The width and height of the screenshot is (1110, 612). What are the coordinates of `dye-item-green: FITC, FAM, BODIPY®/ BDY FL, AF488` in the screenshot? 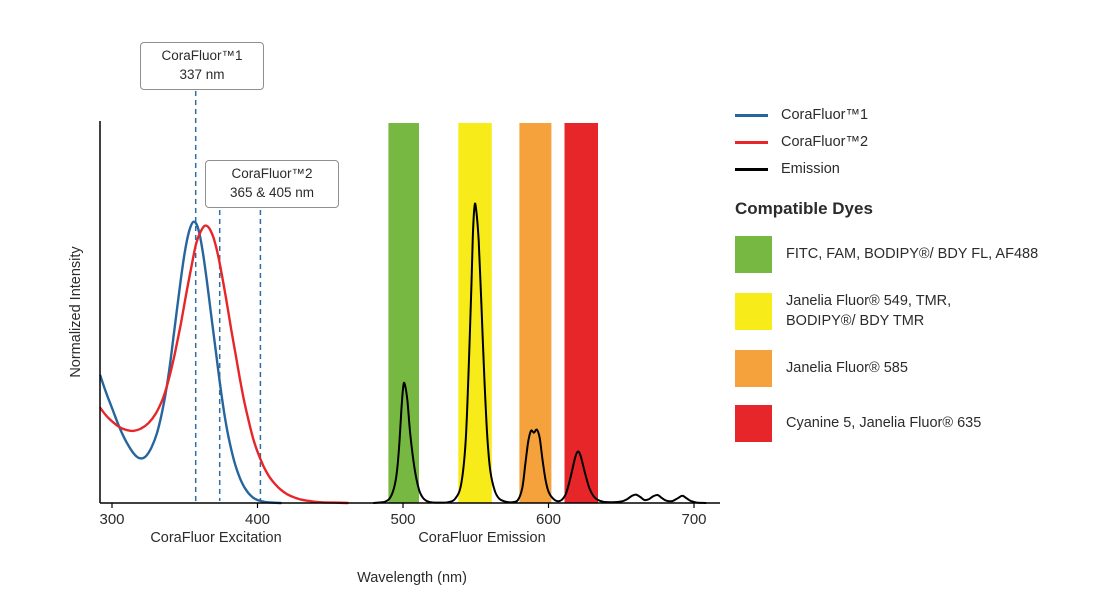 It's located at (910, 254).